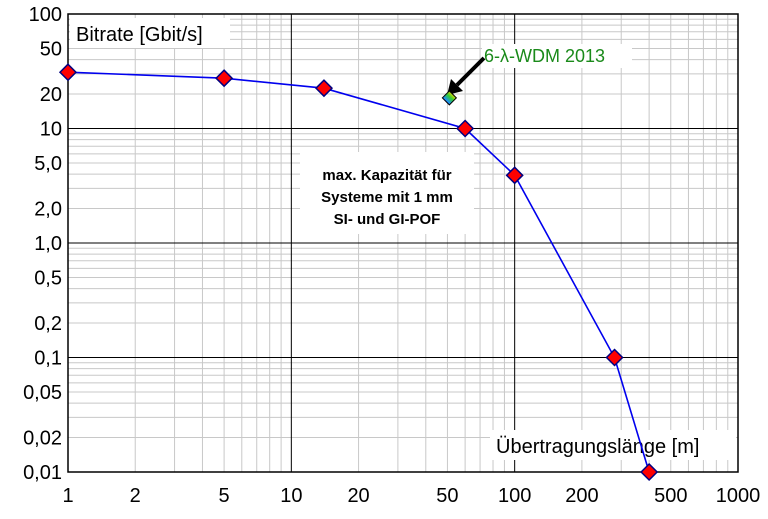 This screenshot has height=519, width=768. What do you see at coordinates (224, 496) in the screenshot?
I see `x-tick-label: 5` at bounding box center [224, 496].